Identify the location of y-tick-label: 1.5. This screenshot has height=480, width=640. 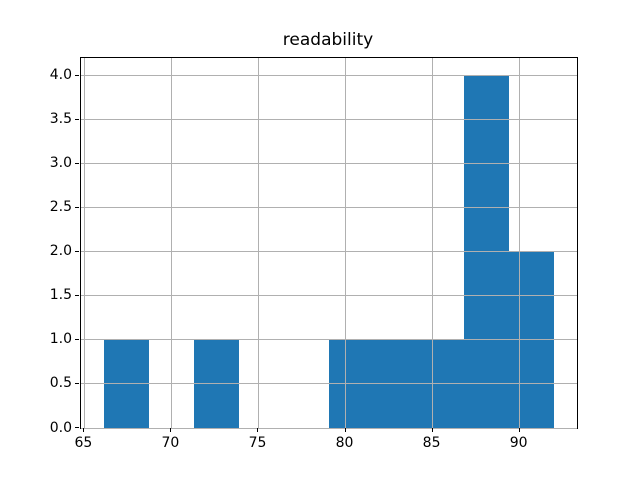
(60, 295).